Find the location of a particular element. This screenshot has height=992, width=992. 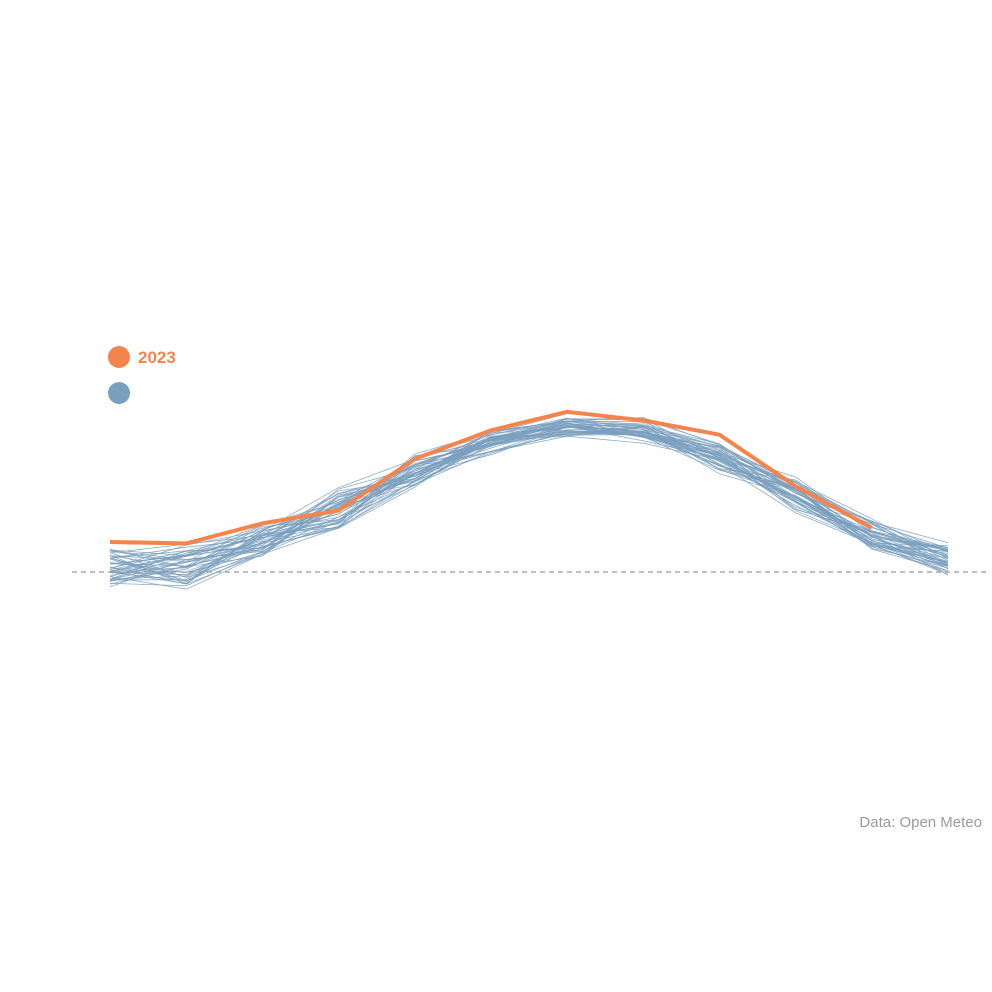

legend-swatch-2023 is located at coordinates (119, 357).